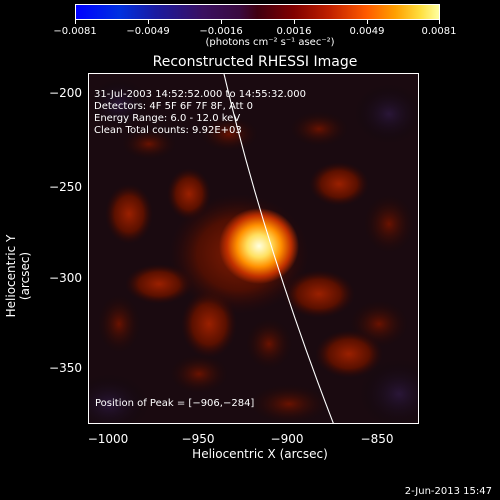 This screenshot has height=500, width=500. I want to click on y-axis-label: Heliocentric Y (arcsec), so click(18, 276).